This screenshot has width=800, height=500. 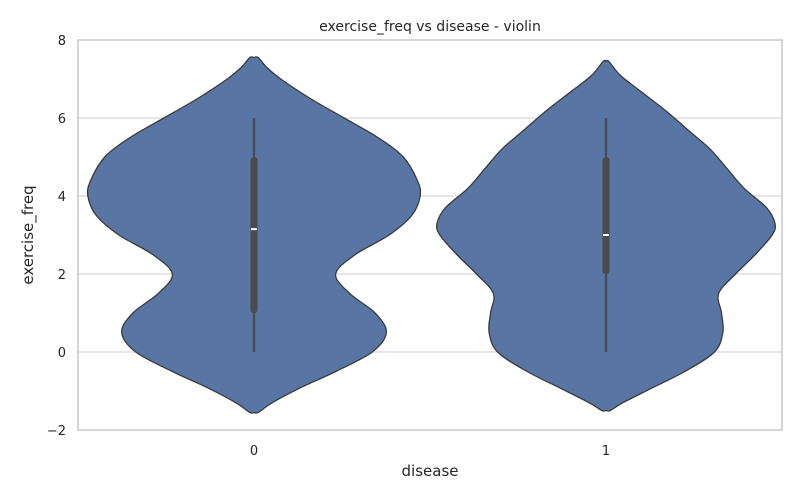 What do you see at coordinates (56, 431) in the screenshot?
I see `y-tick-label: −2` at bounding box center [56, 431].